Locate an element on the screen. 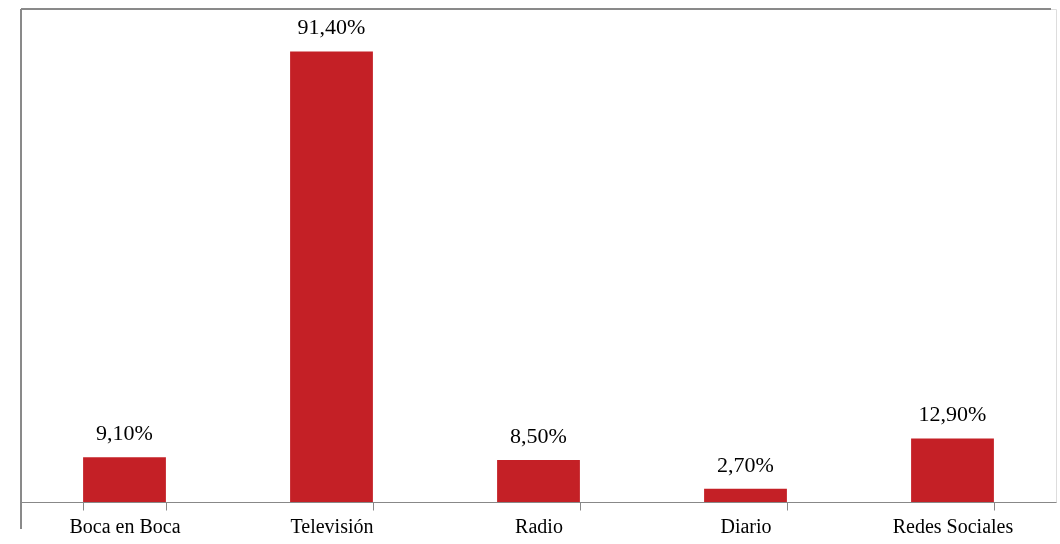 The width and height of the screenshot is (1060, 544). data-label: 9,10% is located at coordinates (124, 433).